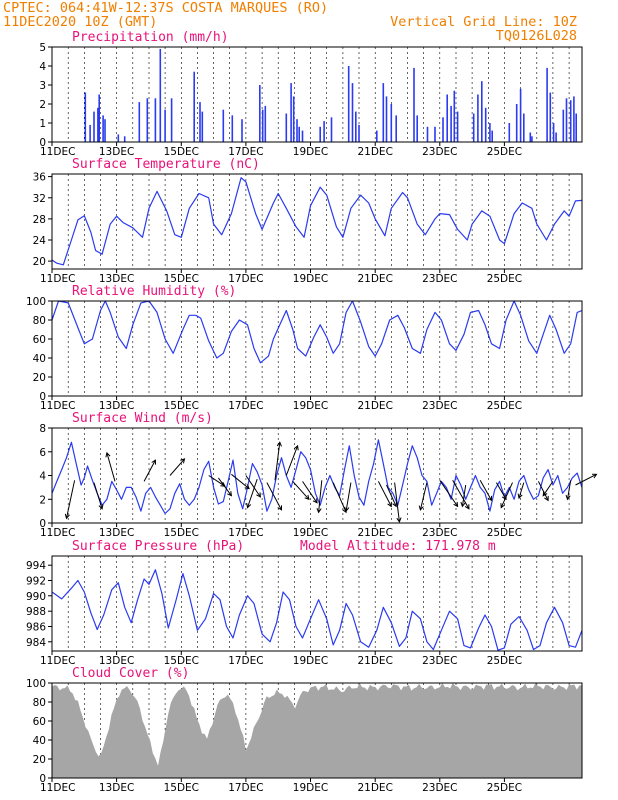  Describe the element at coordinates (181, 279) in the screenshot. I see `temp-x-tick-label: 15DEC` at that location.